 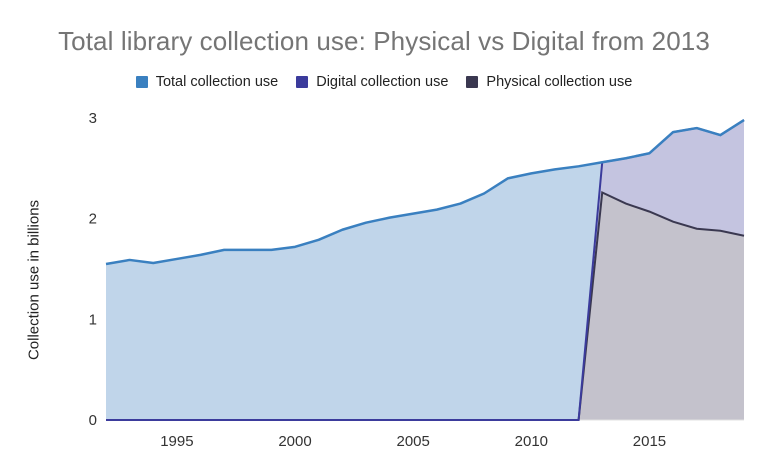 What do you see at coordinates (559, 82) in the screenshot?
I see `legend-label-physical: Physical collection use` at bounding box center [559, 82].